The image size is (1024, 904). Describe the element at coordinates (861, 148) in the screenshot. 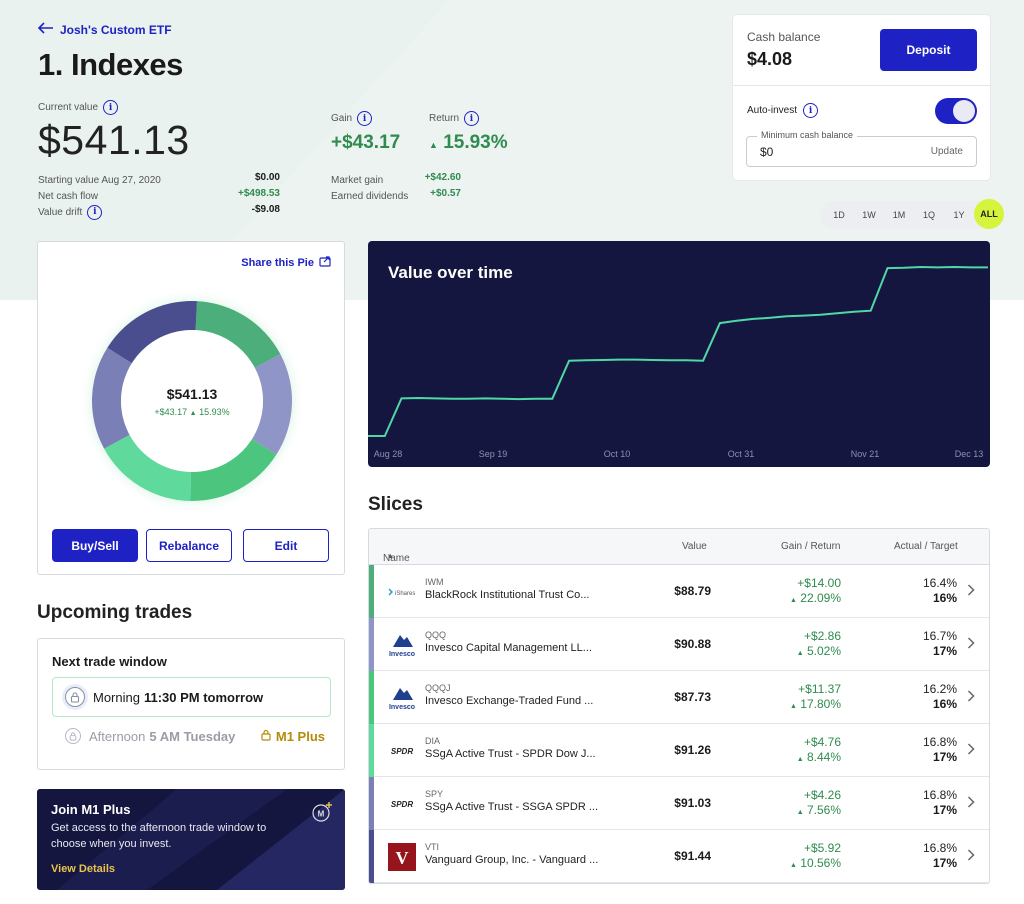

I see `minimum-cash-field: Minimum cash balance $0 Update` at that location.